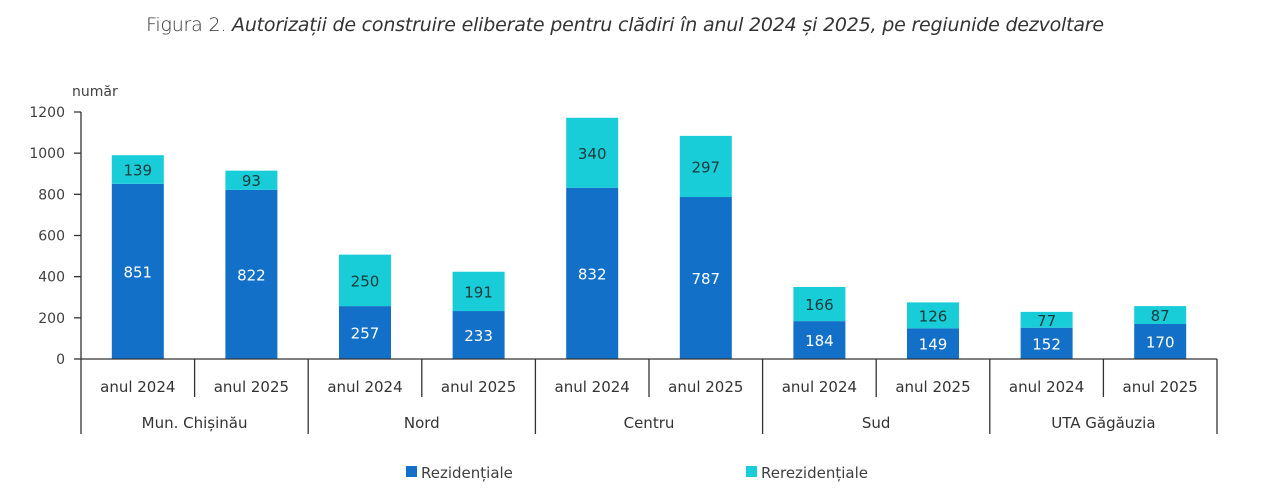 The width and height of the screenshot is (1280, 496). What do you see at coordinates (47, 113) in the screenshot?
I see `y-tick-label: 1200` at bounding box center [47, 113].